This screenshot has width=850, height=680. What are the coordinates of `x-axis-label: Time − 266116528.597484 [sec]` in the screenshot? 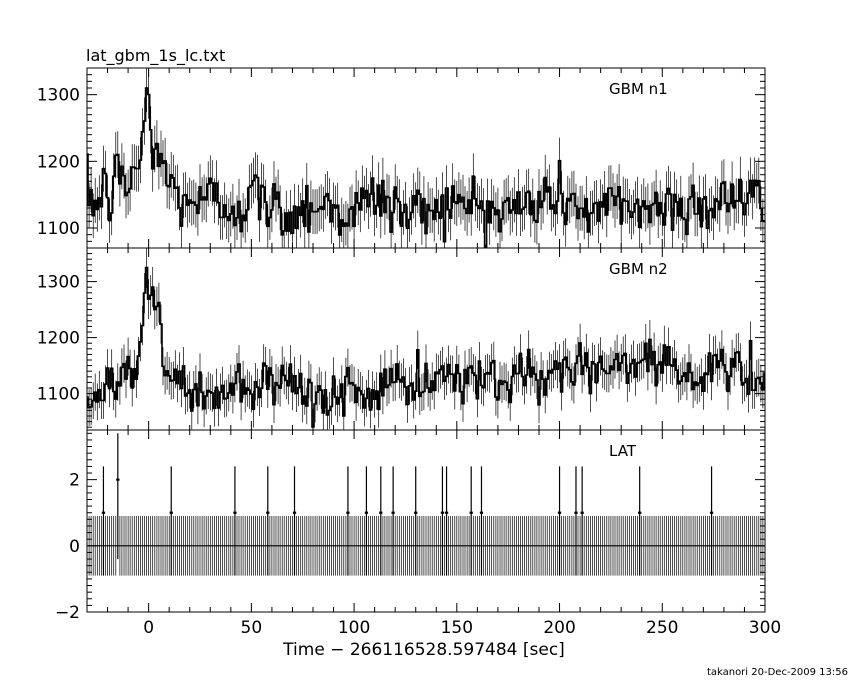 It's located at (423, 650).